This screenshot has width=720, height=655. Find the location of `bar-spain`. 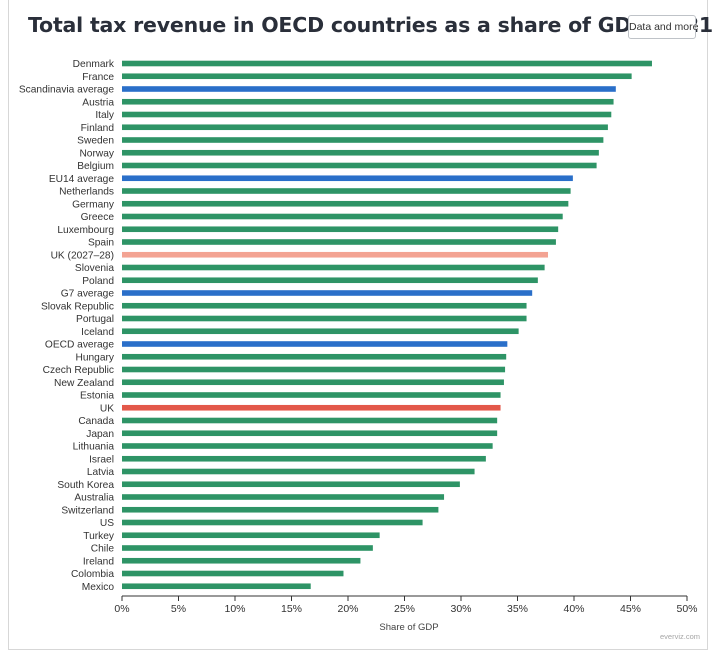

bar-spain is located at coordinates (339, 242).